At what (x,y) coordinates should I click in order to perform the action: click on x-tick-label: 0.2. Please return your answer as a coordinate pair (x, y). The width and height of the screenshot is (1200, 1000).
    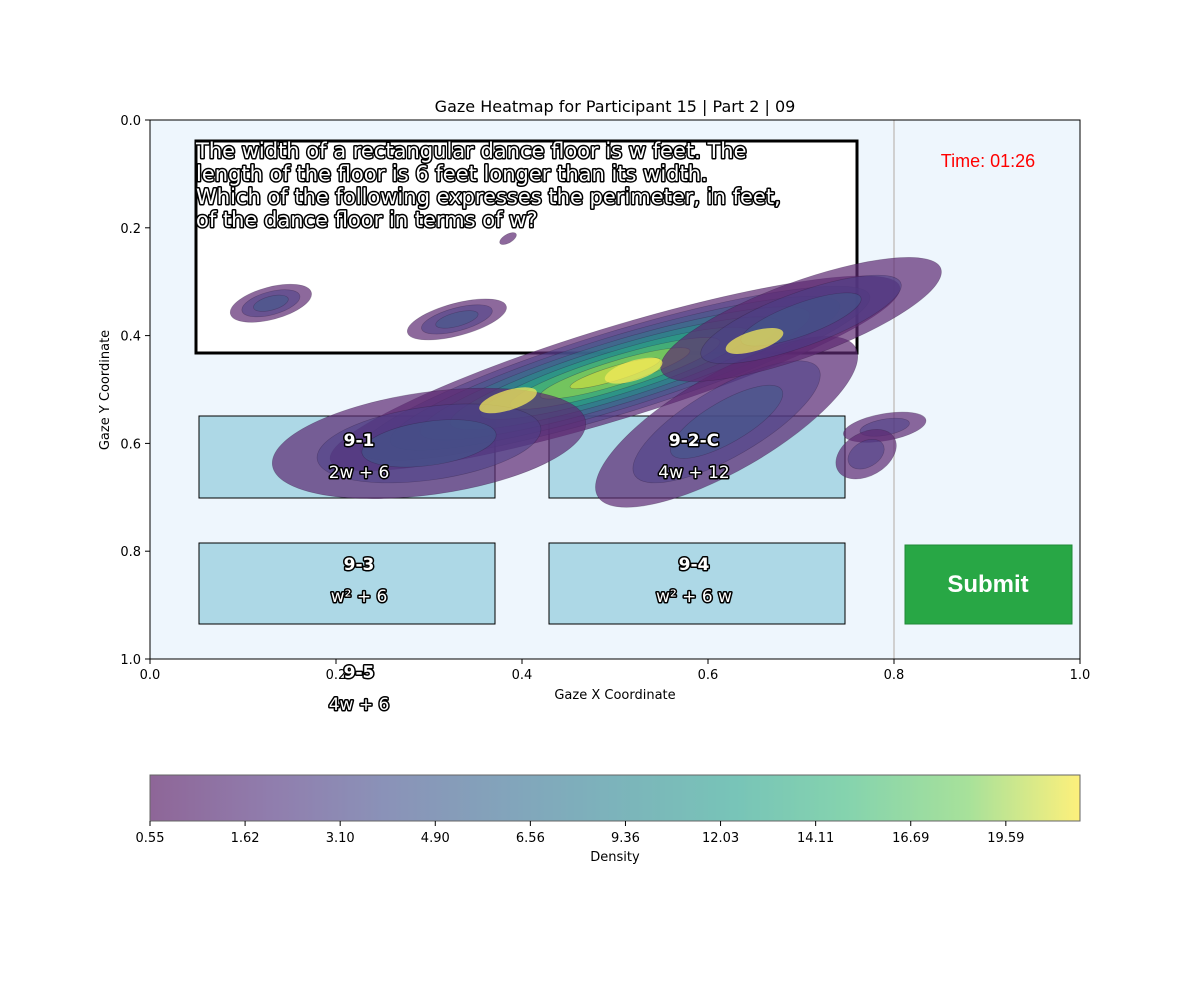
    Looking at the image, I should click on (336, 675).